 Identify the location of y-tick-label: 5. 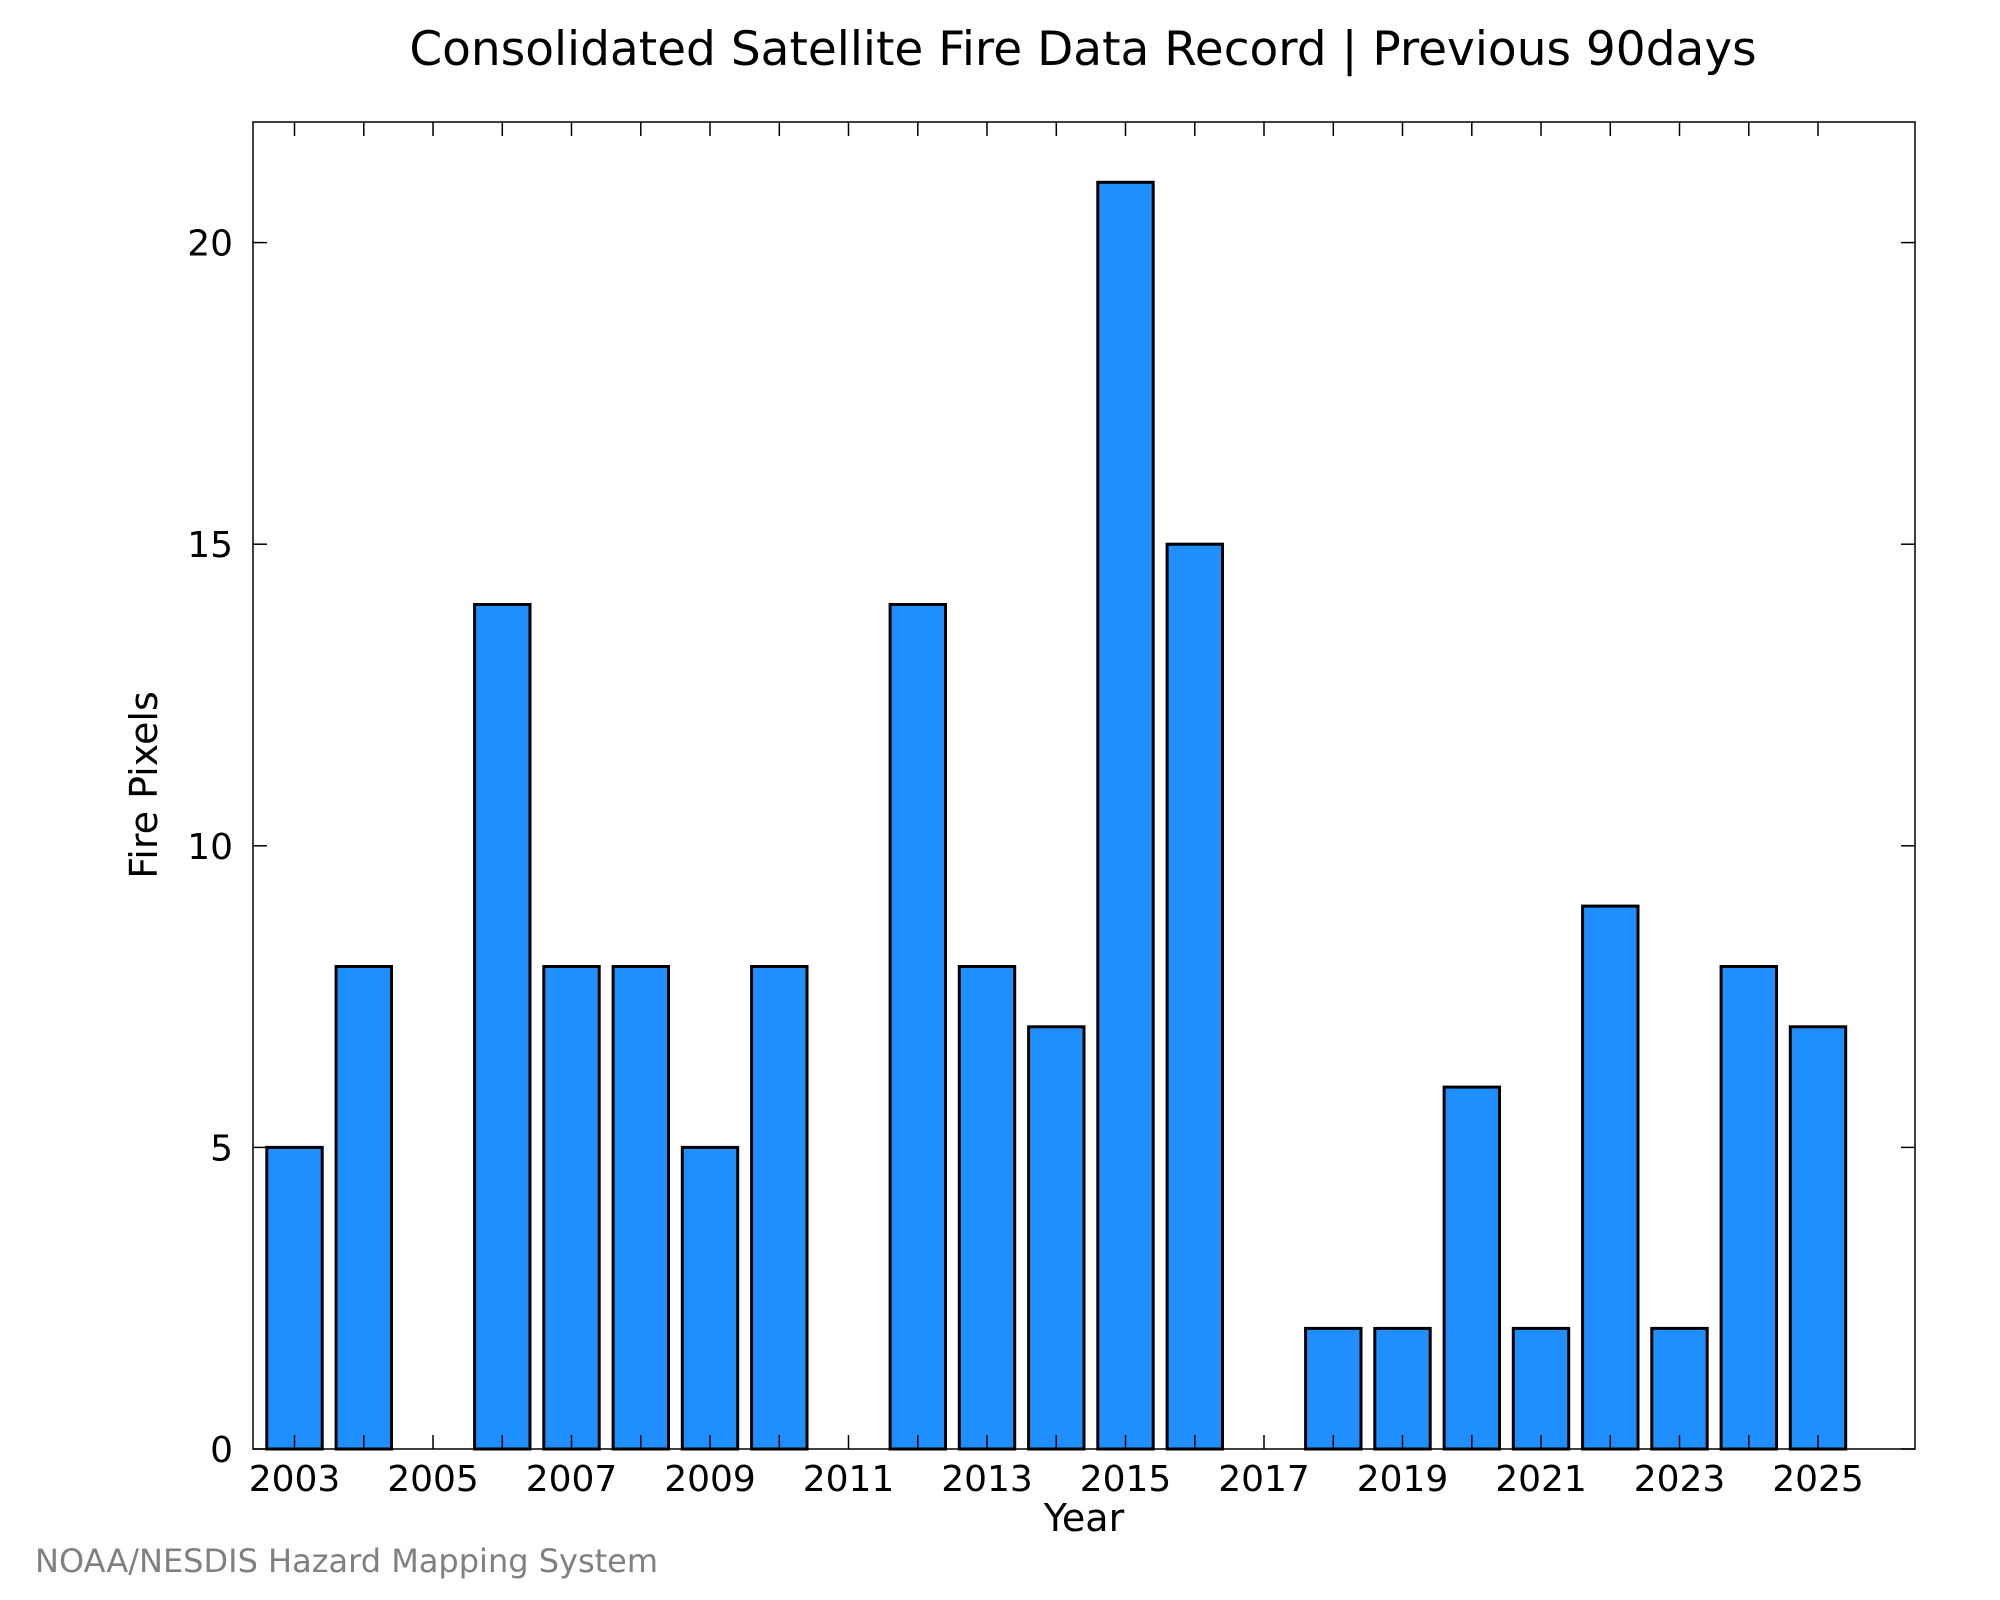
(221, 1148).